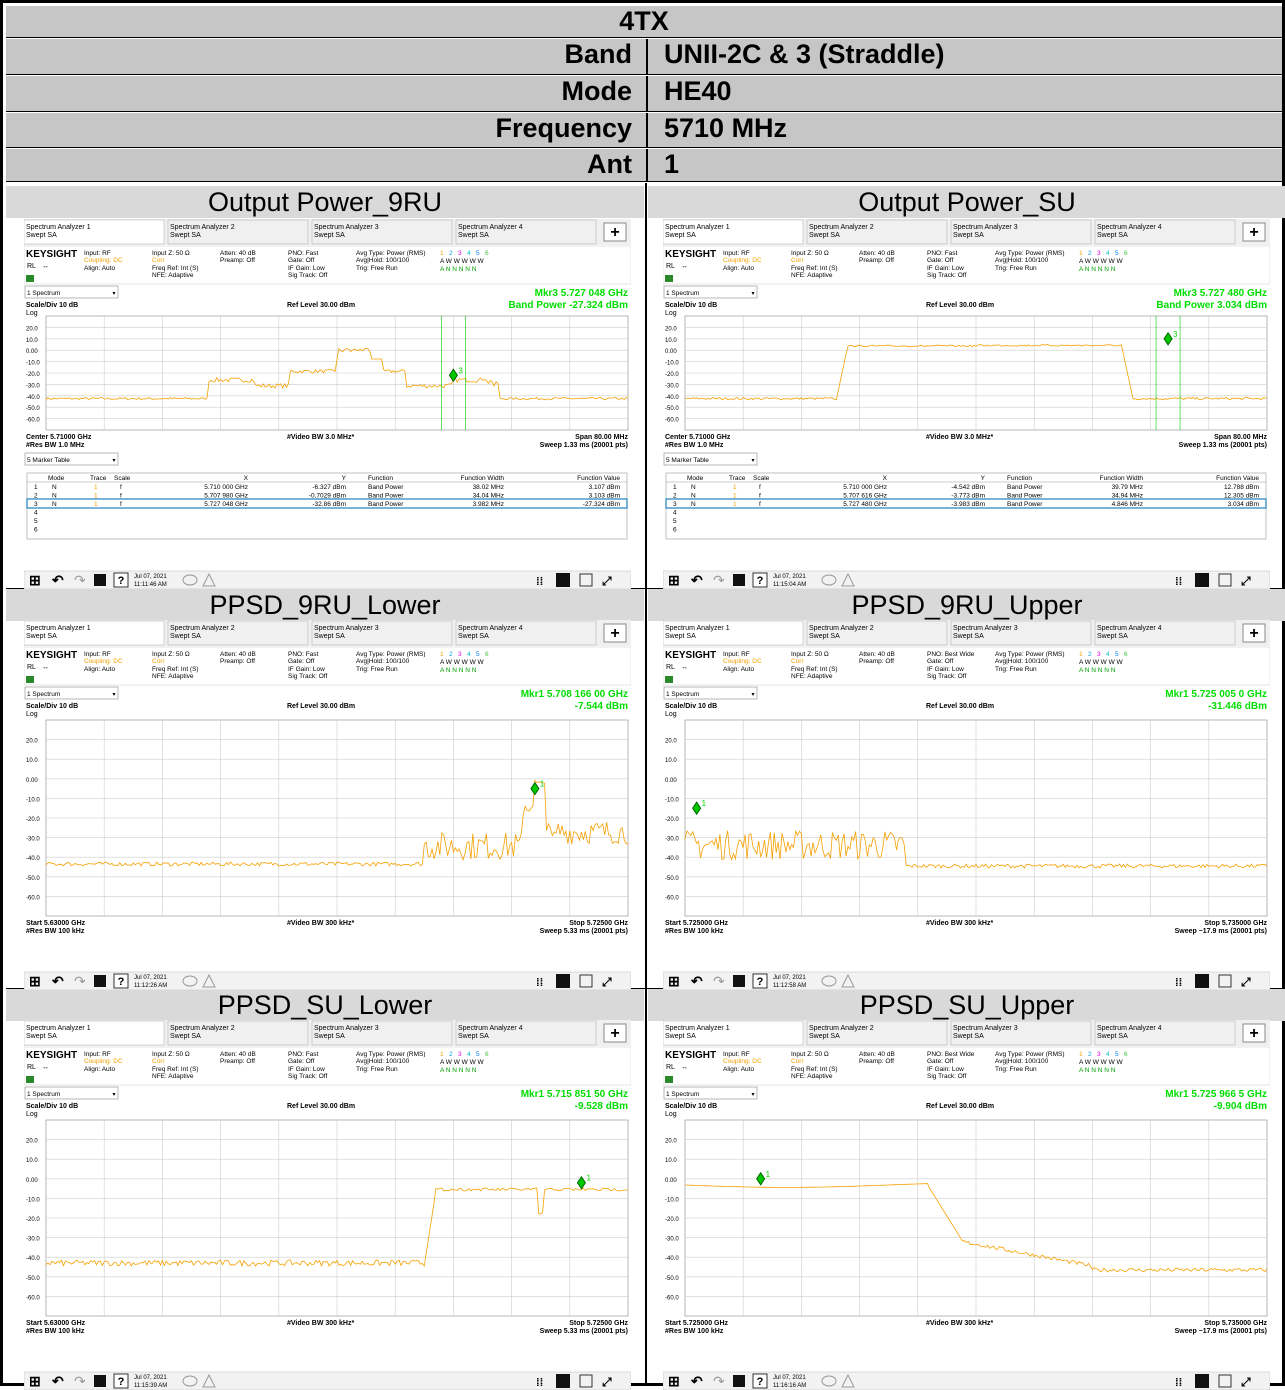 This screenshot has height=1390, width=1285. What do you see at coordinates (959, 1323) in the screenshot?
I see `video-bw-label: #Video BW 300 kHz*` at bounding box center [959, 1323].